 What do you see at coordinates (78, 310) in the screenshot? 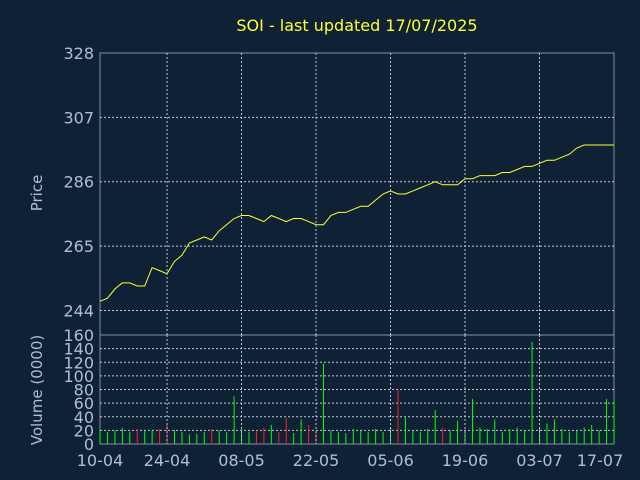
I see `price-tick-label: 244` at bounding box center [78, 310].